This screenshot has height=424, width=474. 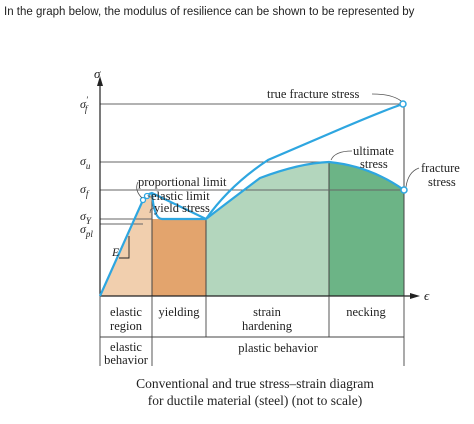 I want to click on true-fracture-marker, so click(x=403, y=104).